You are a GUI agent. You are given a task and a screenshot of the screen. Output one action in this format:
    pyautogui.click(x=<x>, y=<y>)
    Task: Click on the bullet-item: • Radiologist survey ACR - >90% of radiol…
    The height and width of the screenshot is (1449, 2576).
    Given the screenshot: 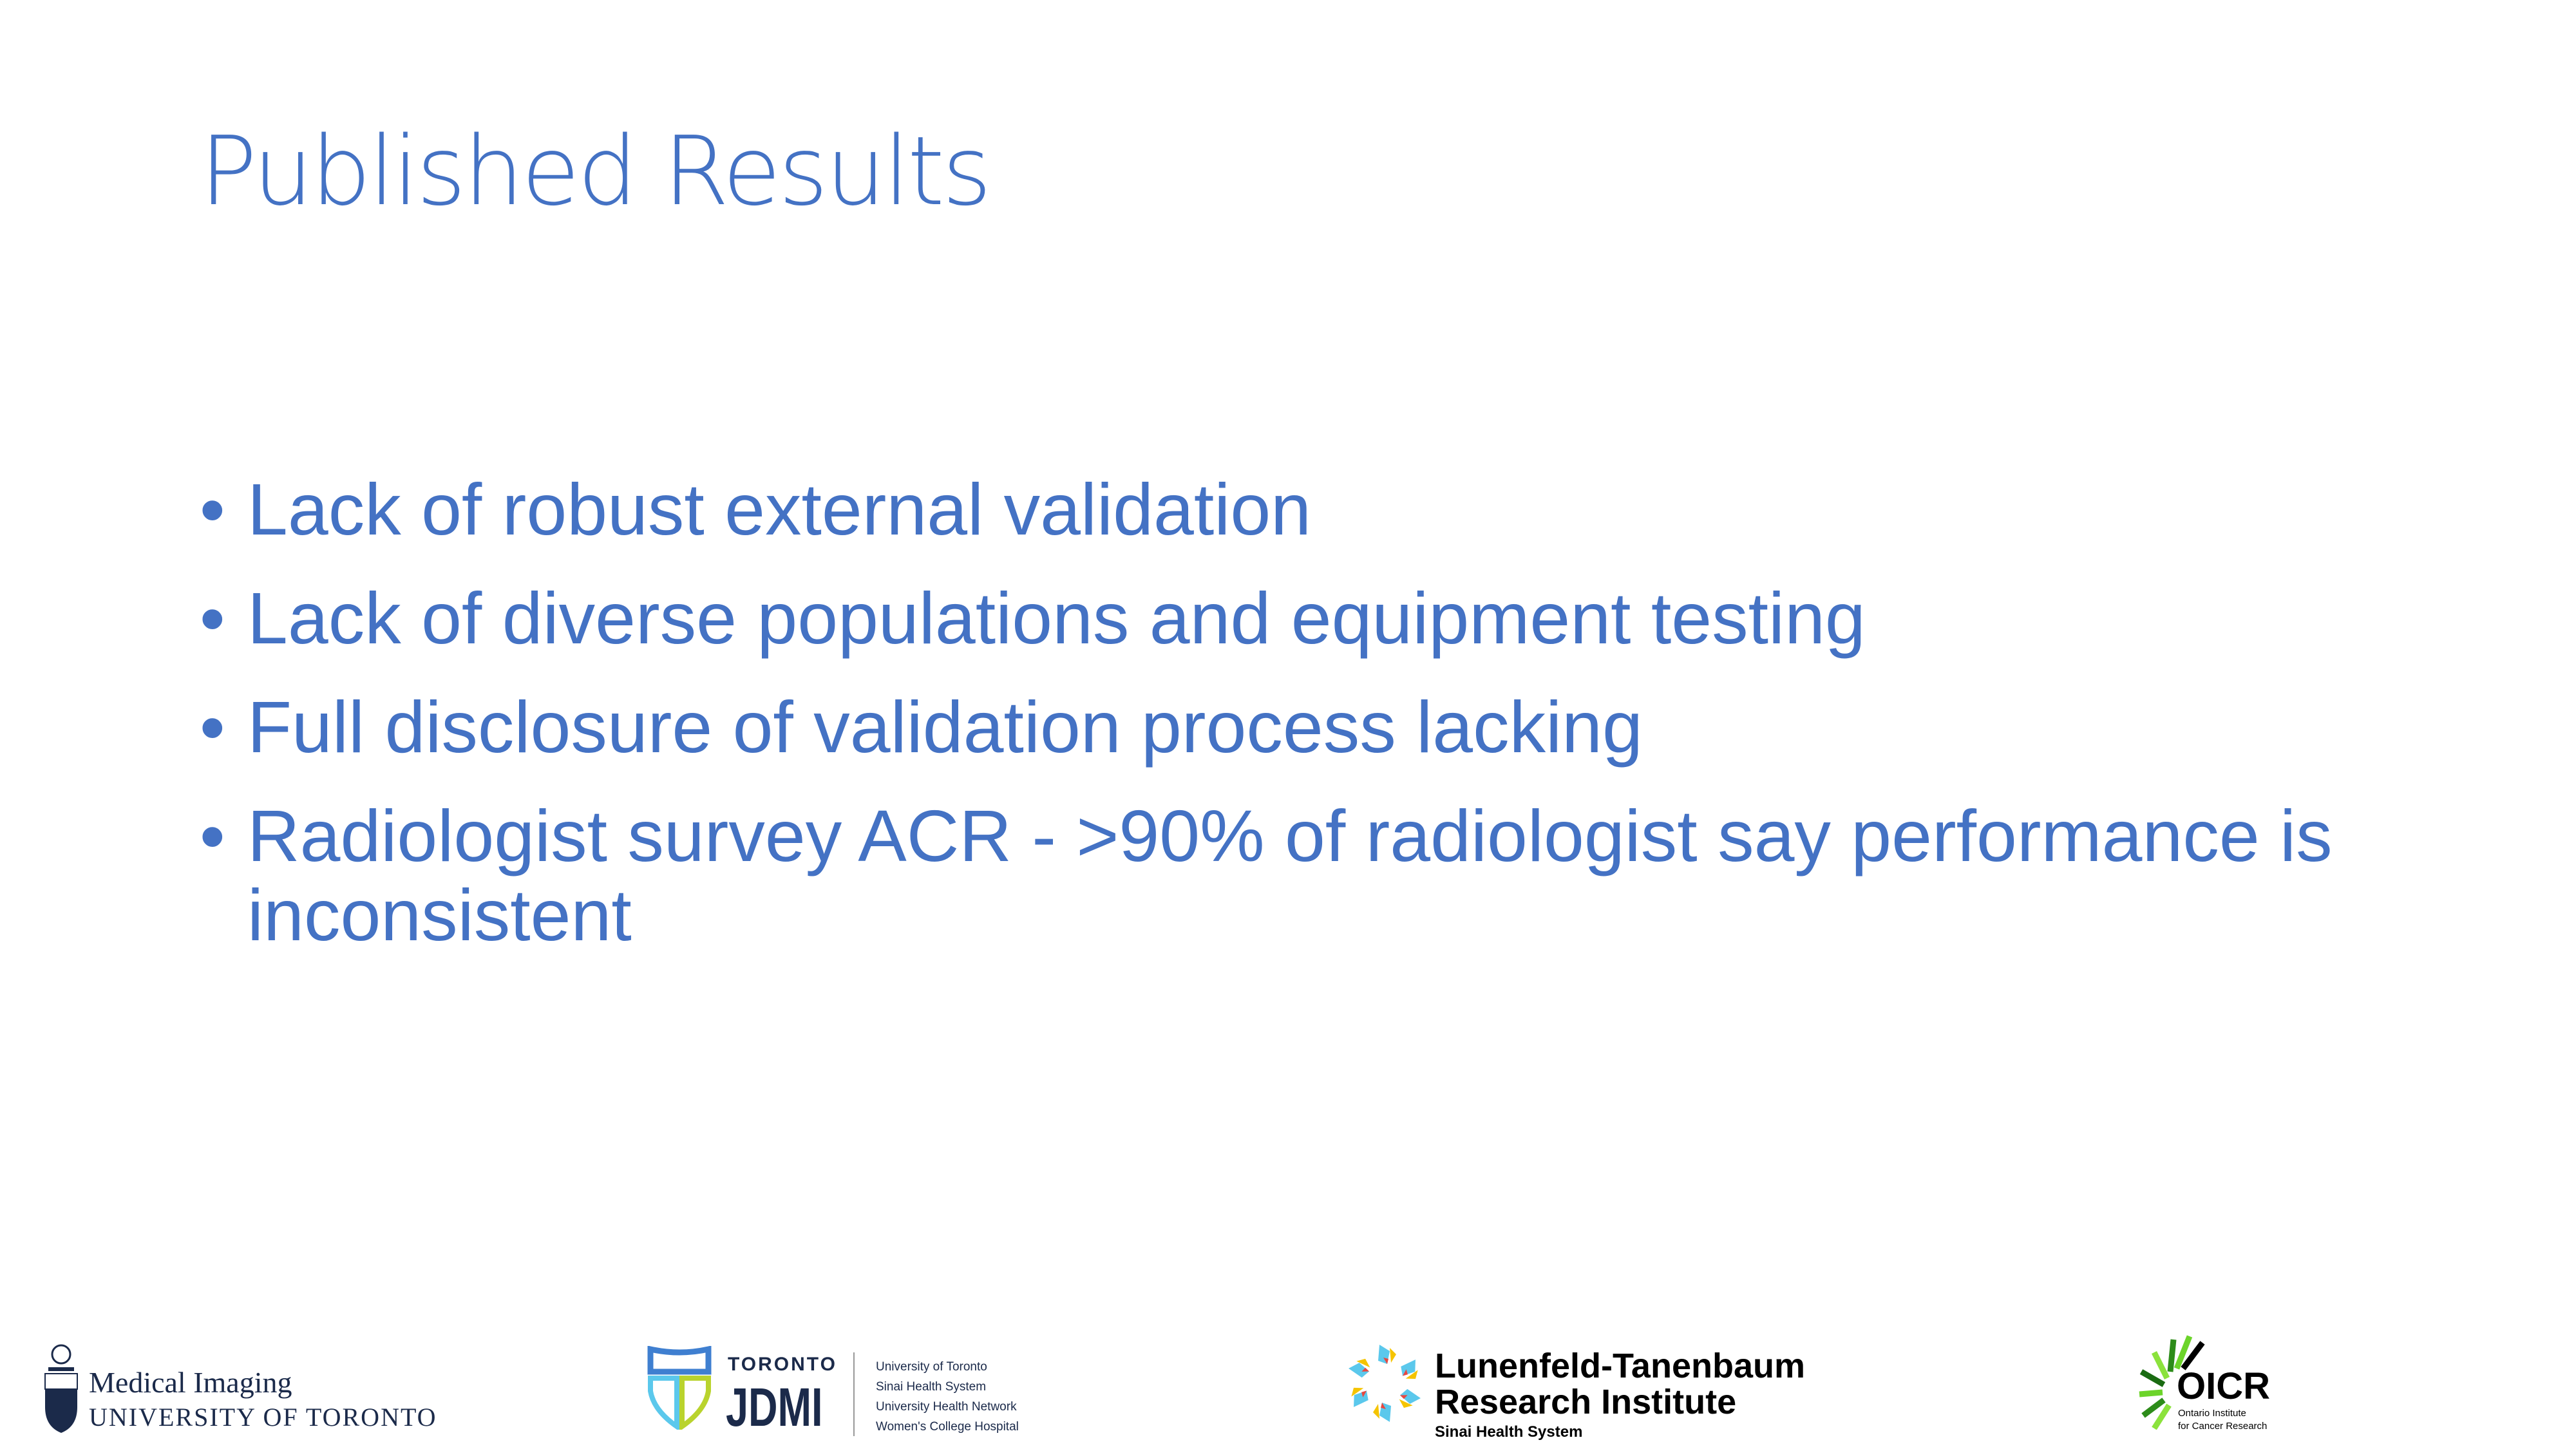 What is the action you would take?
    pyautogui.click(x=1302, y=876)
    